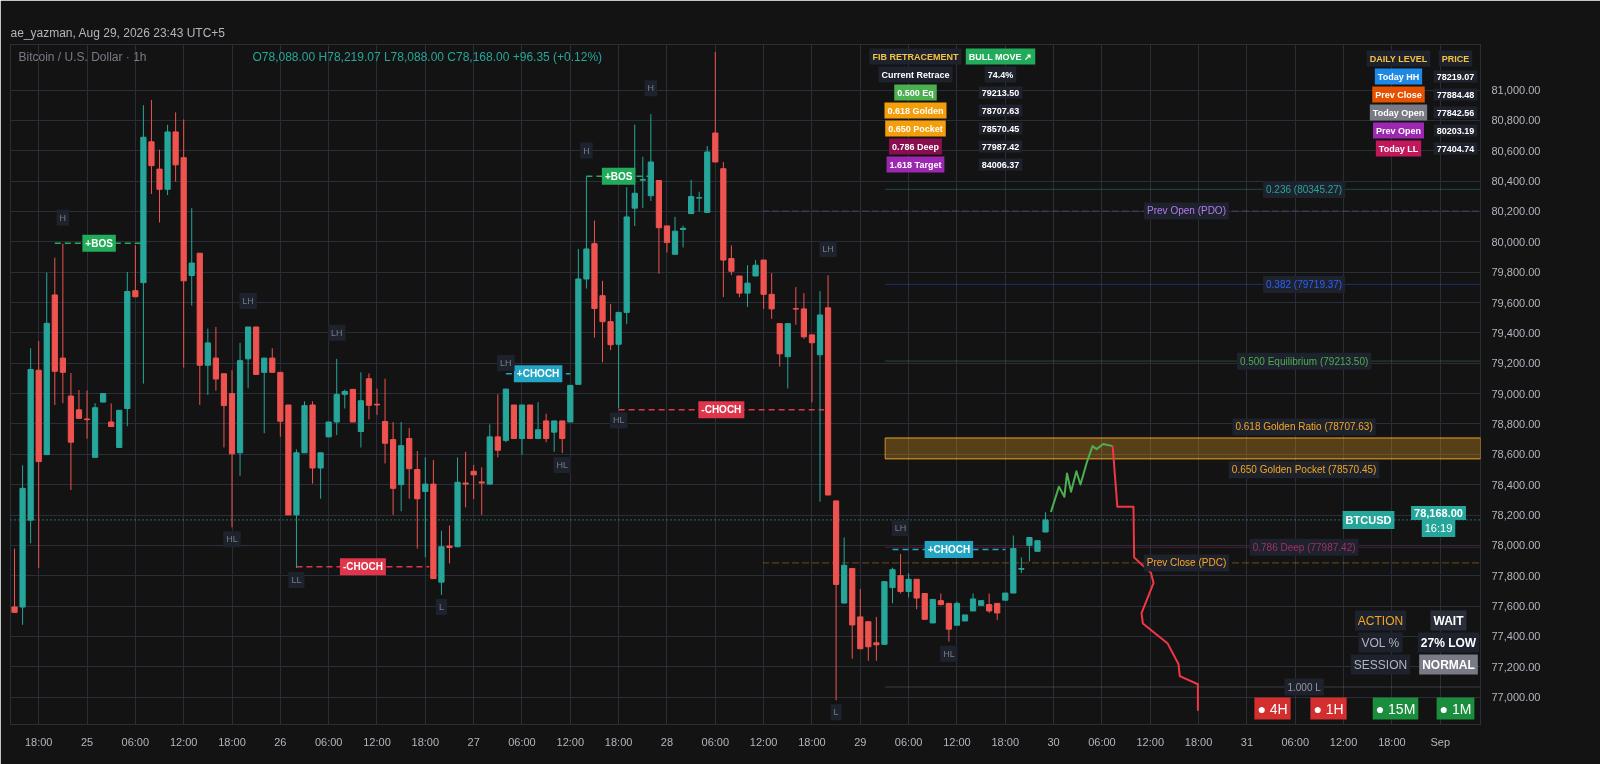 This screenshot has width=1600, height=764. Describe the element at coordinates (949, 549) in the screenshot. I see `series-label: +CHOCH` at that location.